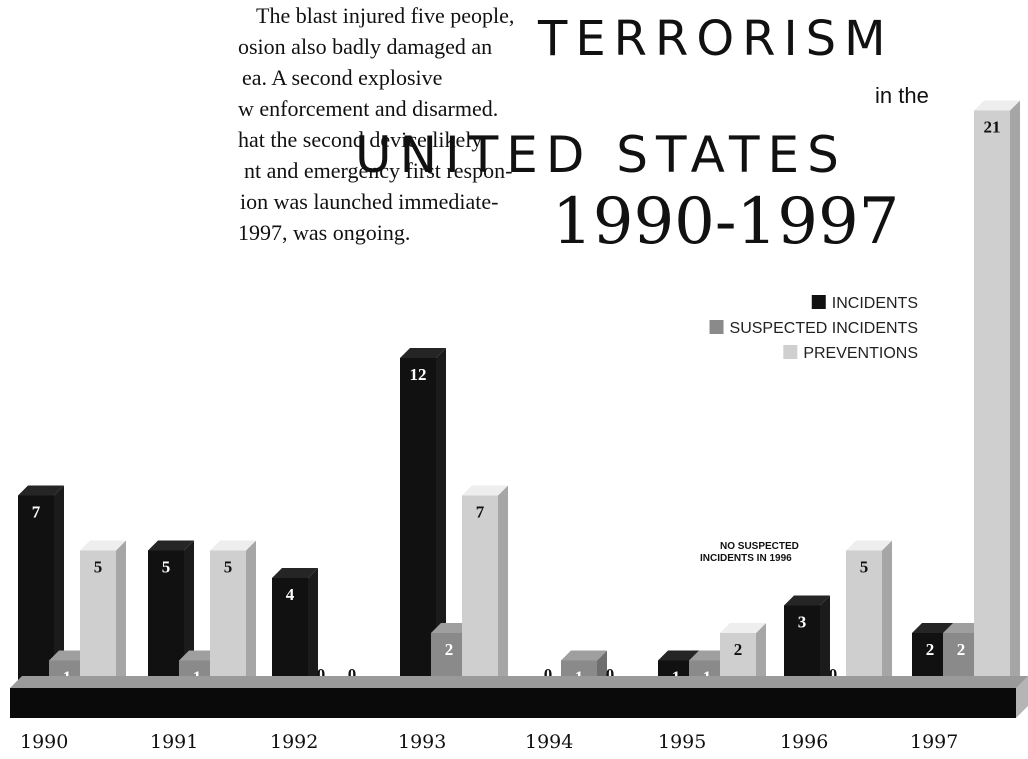 This screenshot has width=1028, height=759. I want to click on x-tick-label: 1994, so click(549, 742).